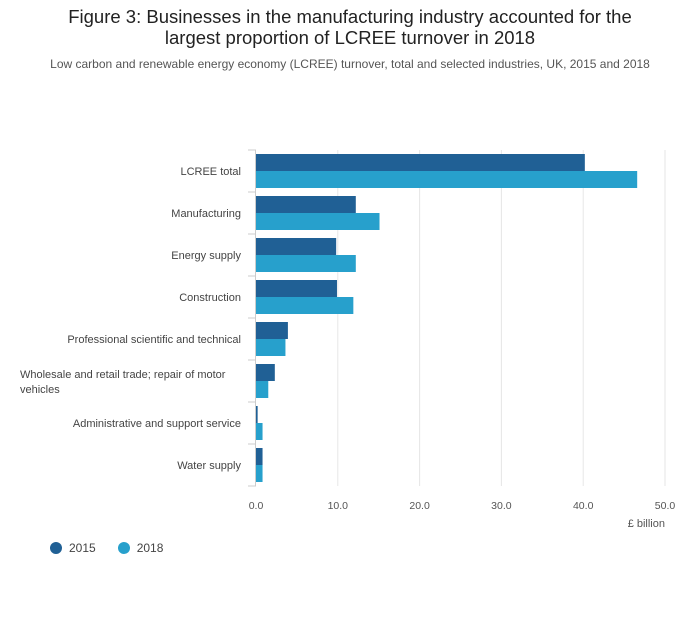  I want to click on x-tick-label-10.0: 10.0, so click(338, 506).